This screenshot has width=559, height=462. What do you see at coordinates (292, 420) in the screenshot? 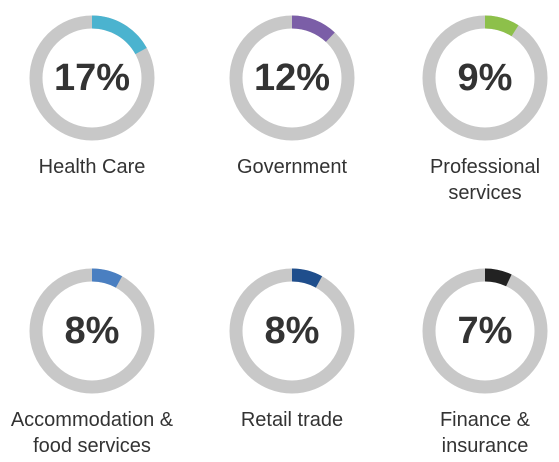
I see `category-label: Retail trade` at bounding box center [292, 420].